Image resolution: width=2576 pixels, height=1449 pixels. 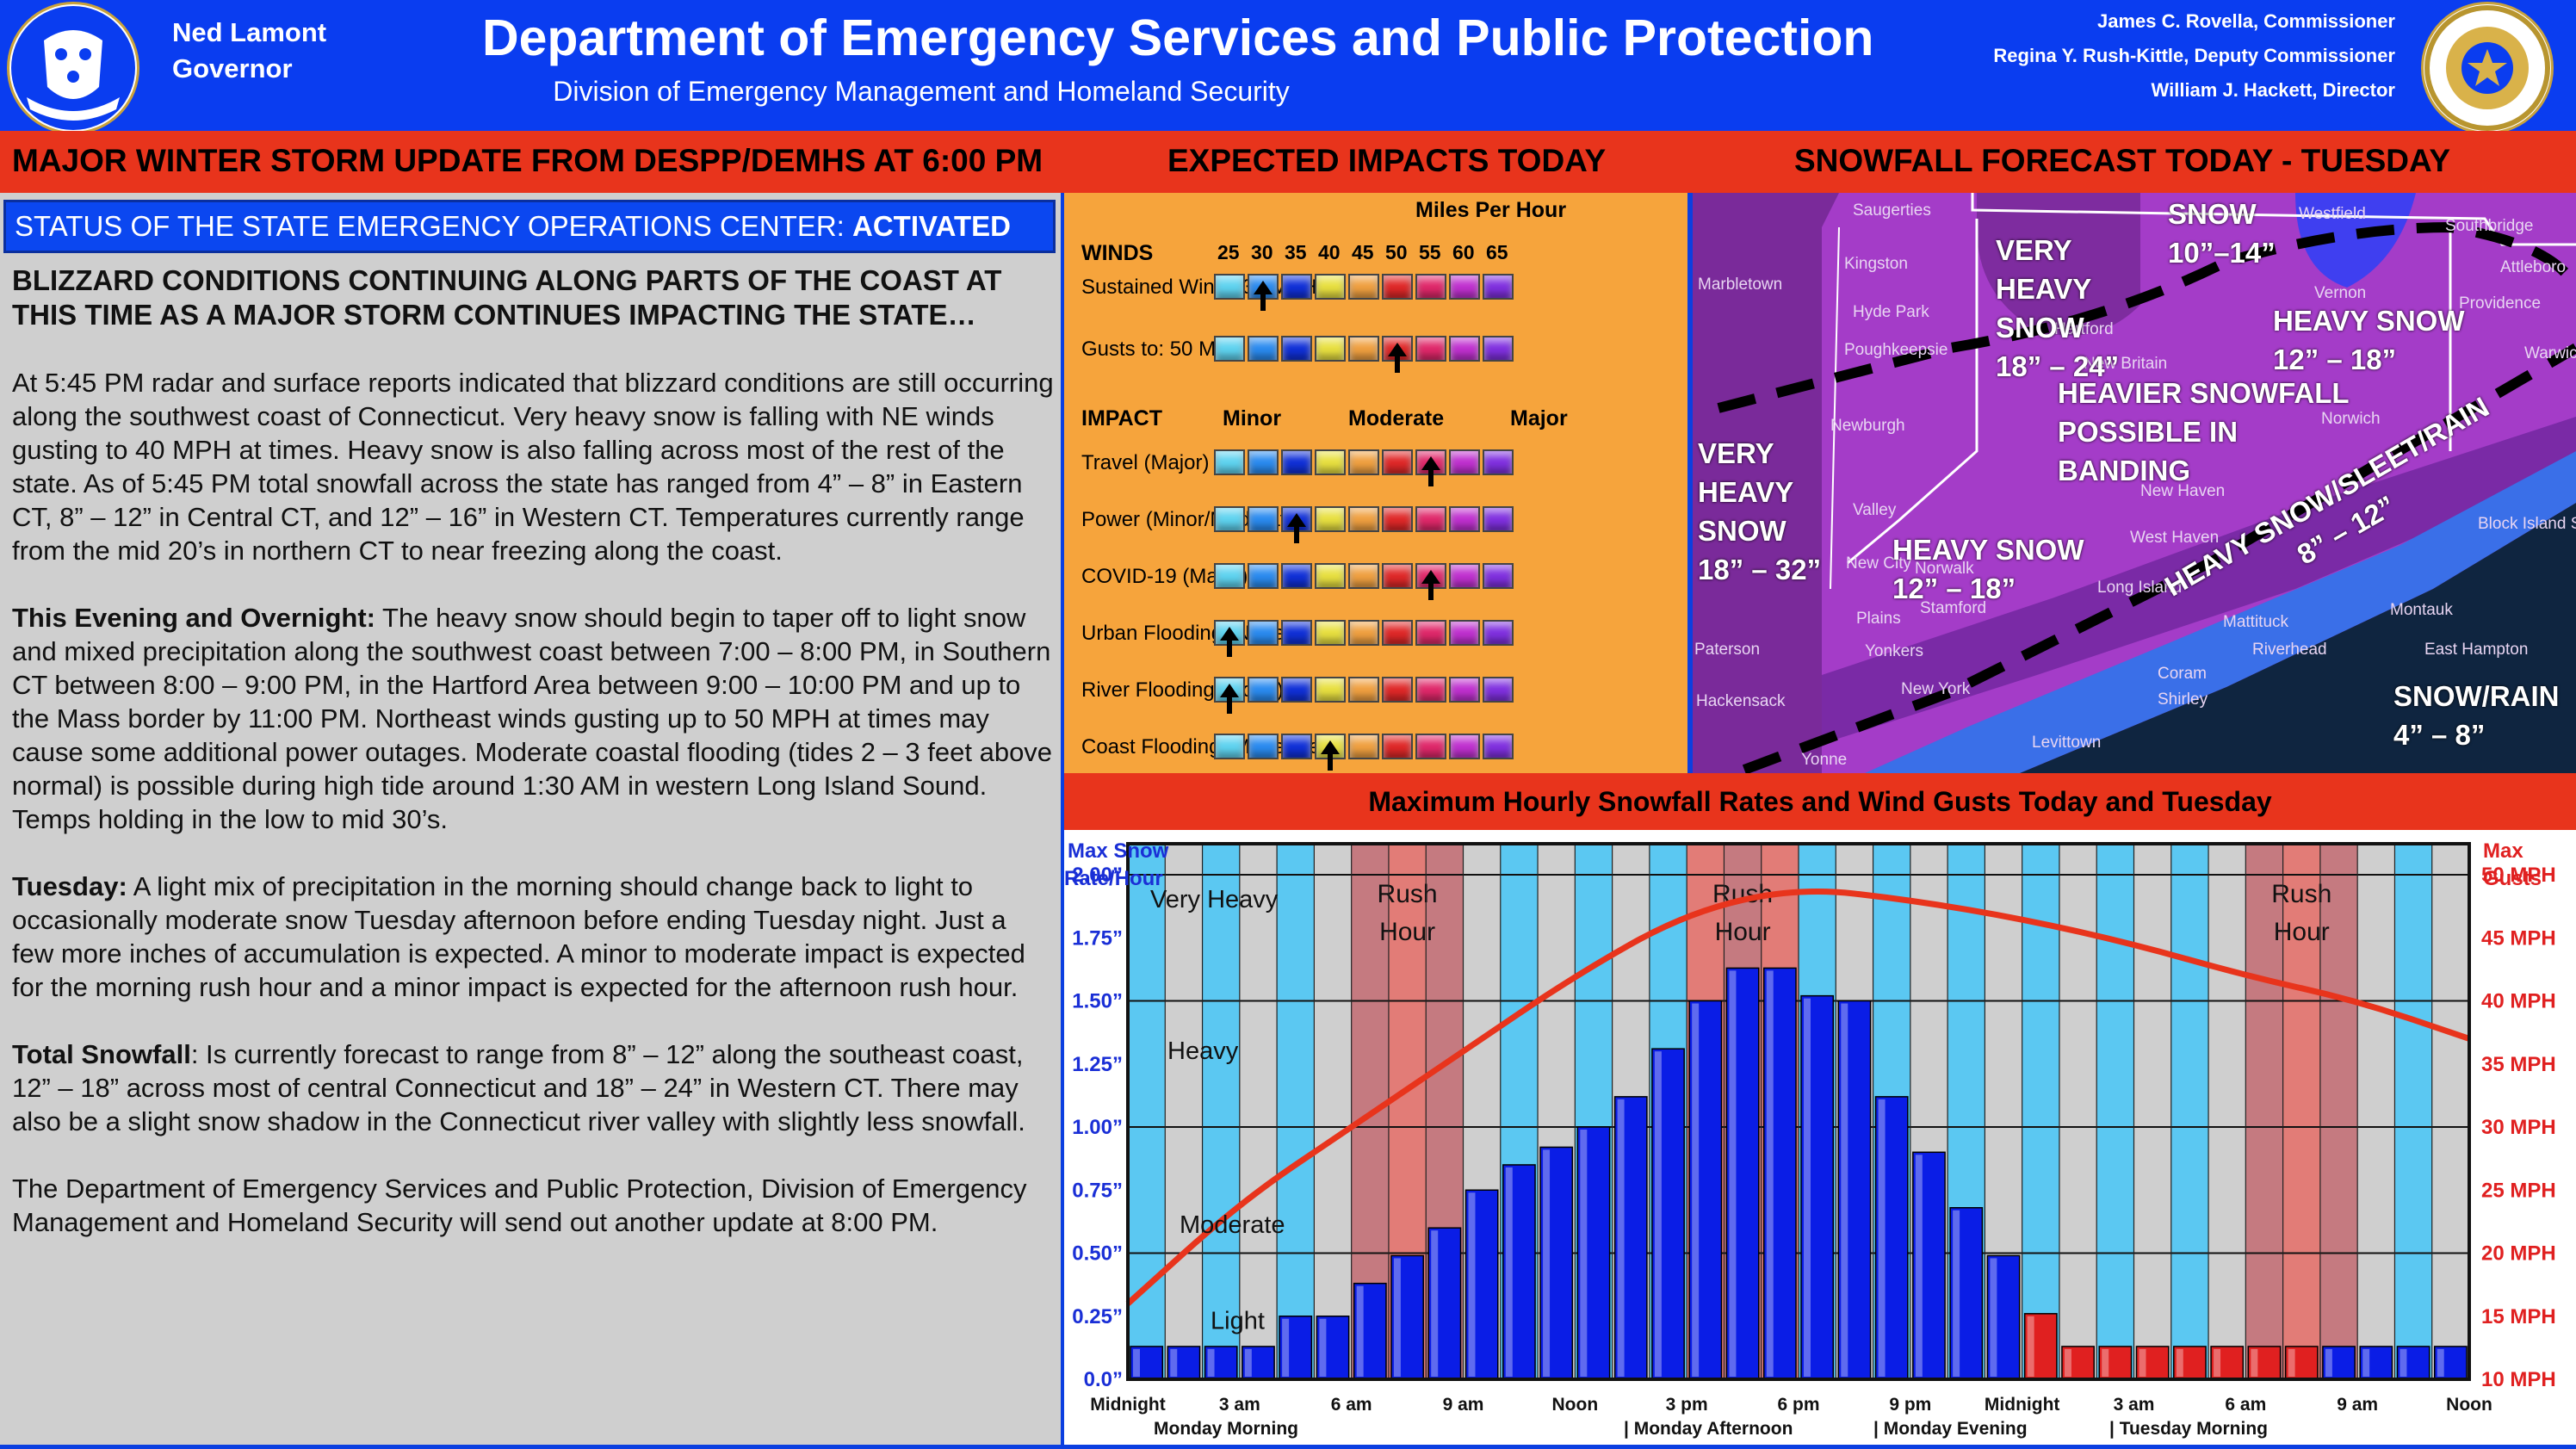 What do you see at coordinates (2369, 321) in the screenshot?
I see `map-label-line: HEAVY SNOW` at bounding box center [2369, 321].